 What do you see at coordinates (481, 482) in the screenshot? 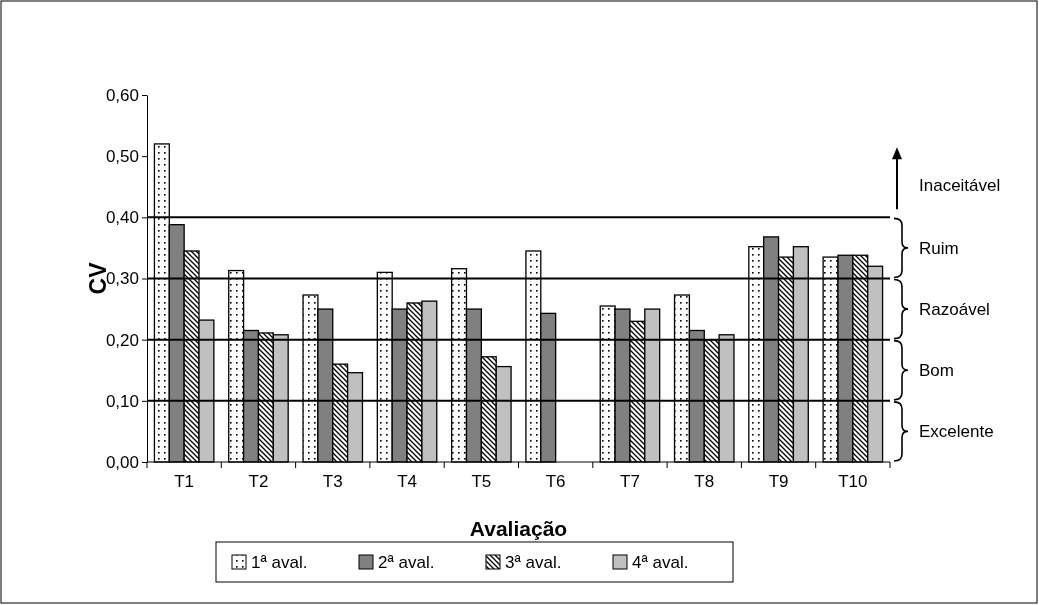
I see `x-tick-label: T5` at bounding box center [481, 482].